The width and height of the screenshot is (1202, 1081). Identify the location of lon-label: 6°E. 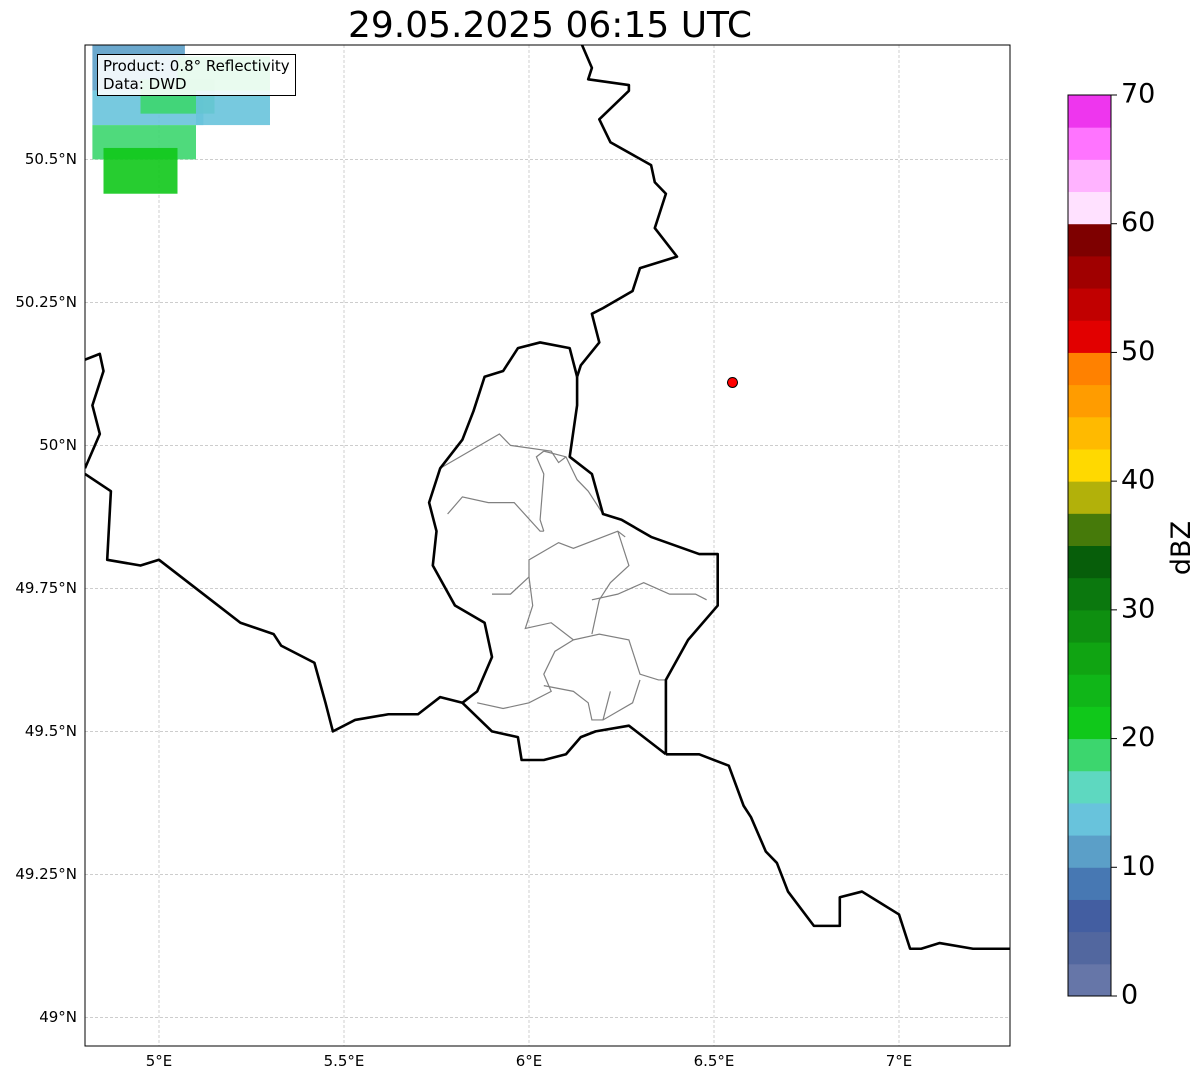
(529, 1061).